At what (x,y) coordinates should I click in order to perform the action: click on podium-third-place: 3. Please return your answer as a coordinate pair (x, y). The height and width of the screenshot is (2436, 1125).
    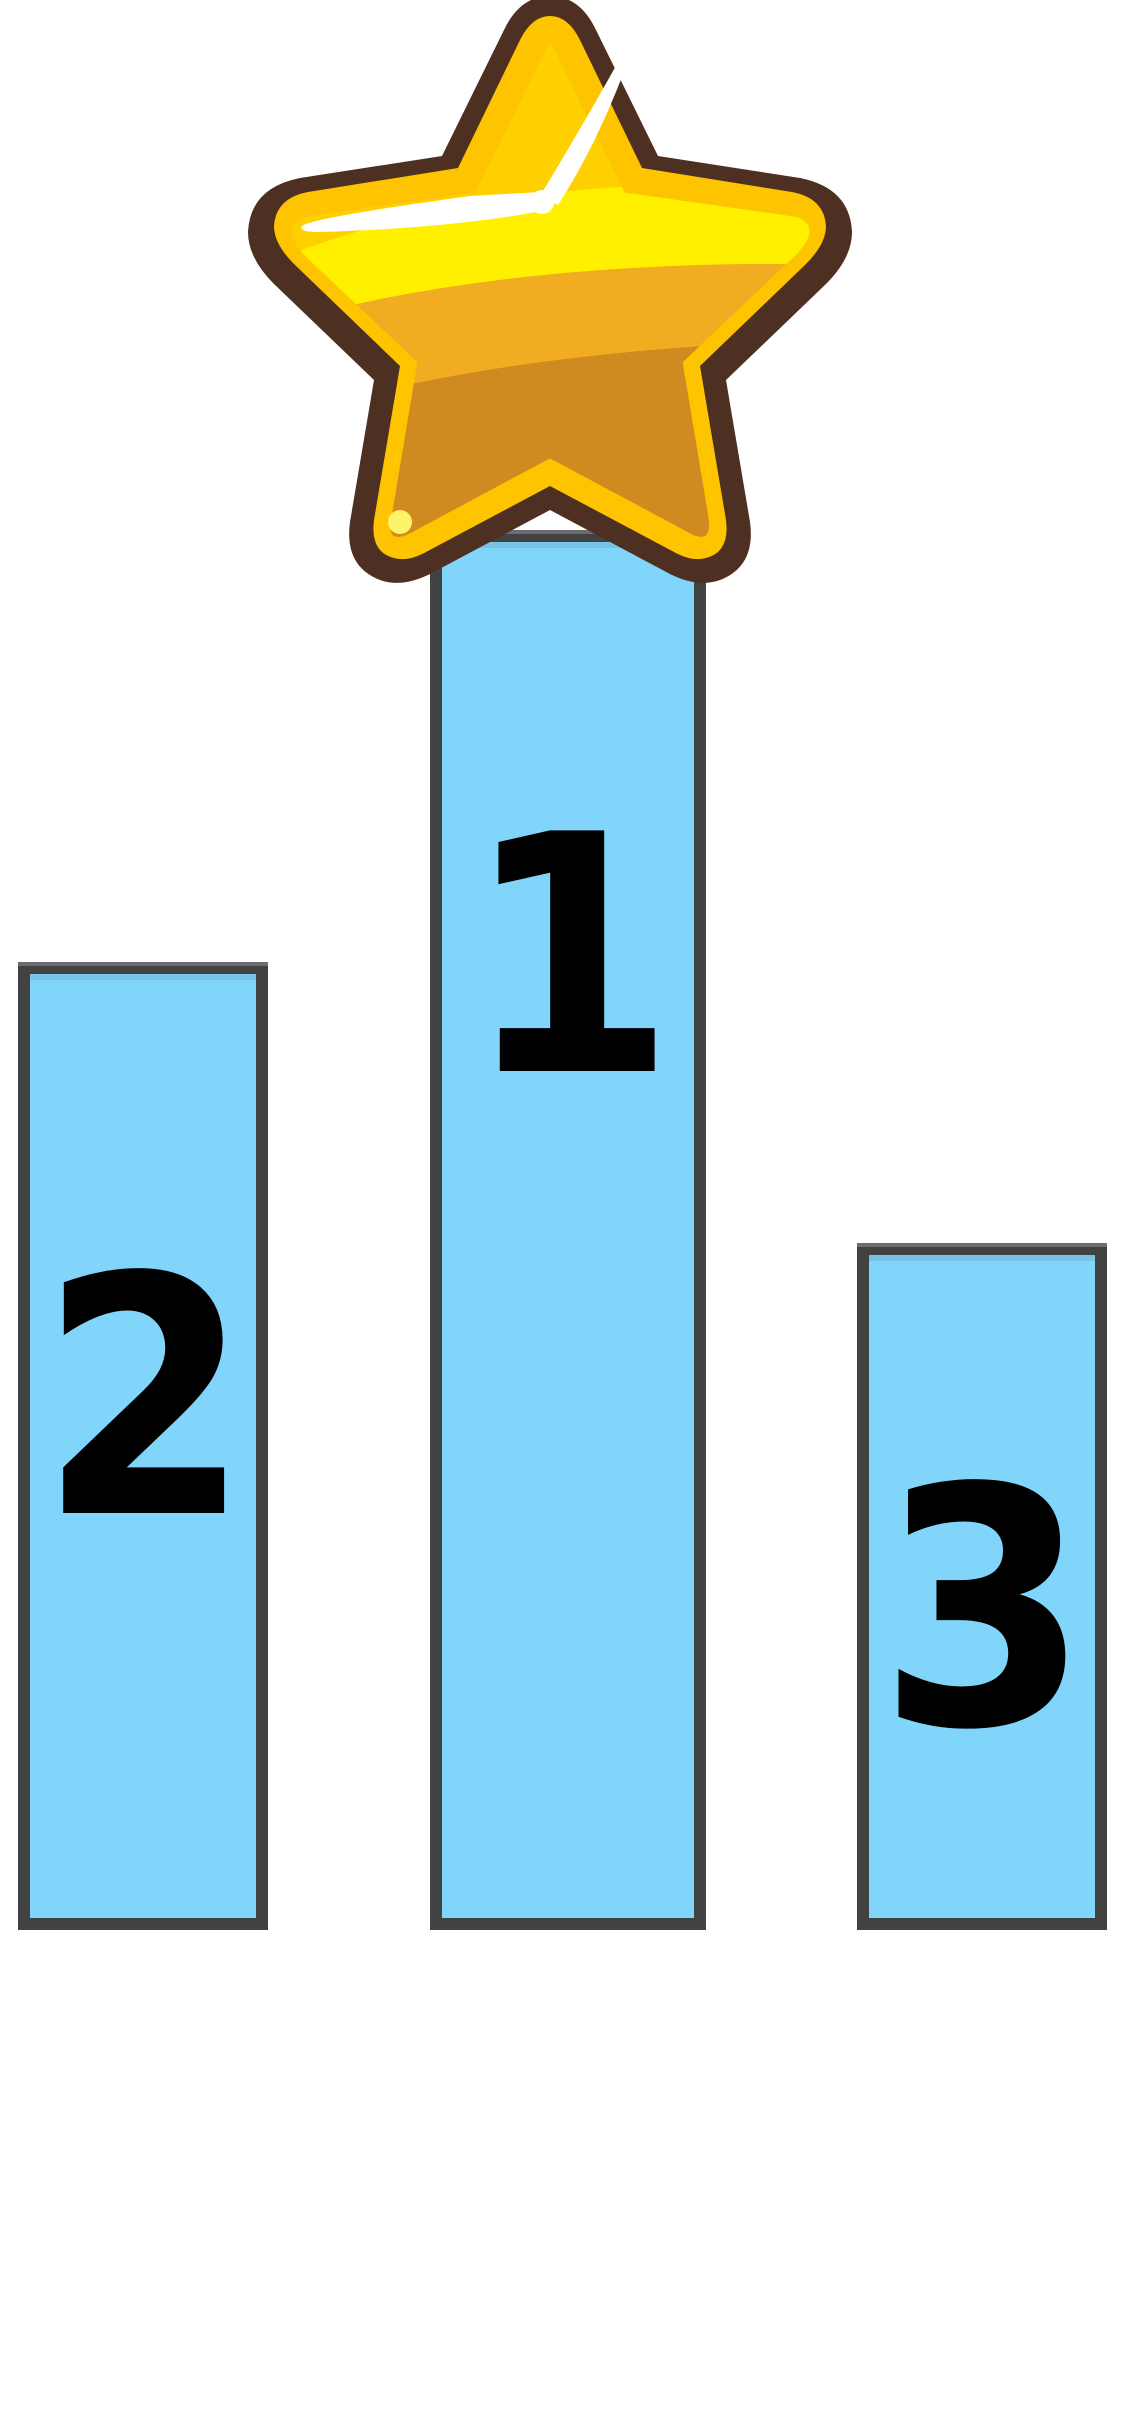
    Looking at the image, I should click on (982, 1586).